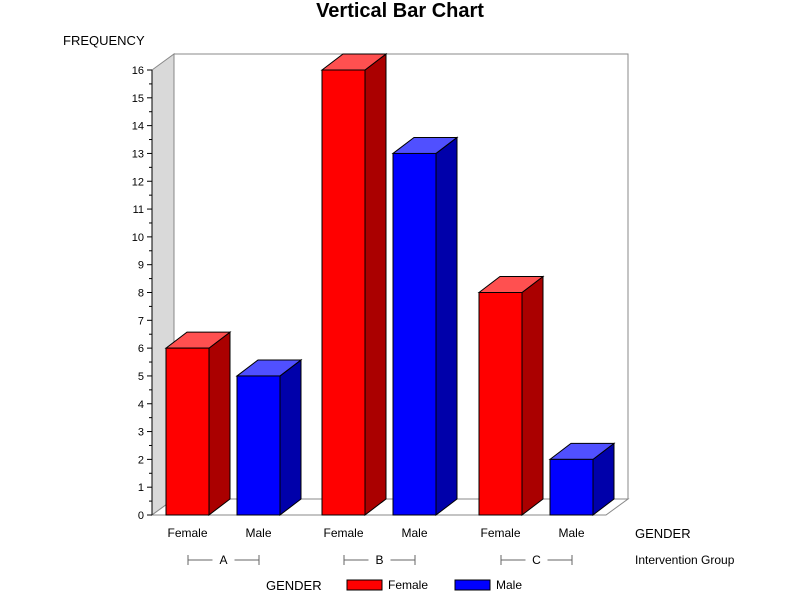  What do you see at coordinates (685, 560) in the screenshot?
I see `x-outer-axis-label: Intervention Group` at bounding box center [685, 560].